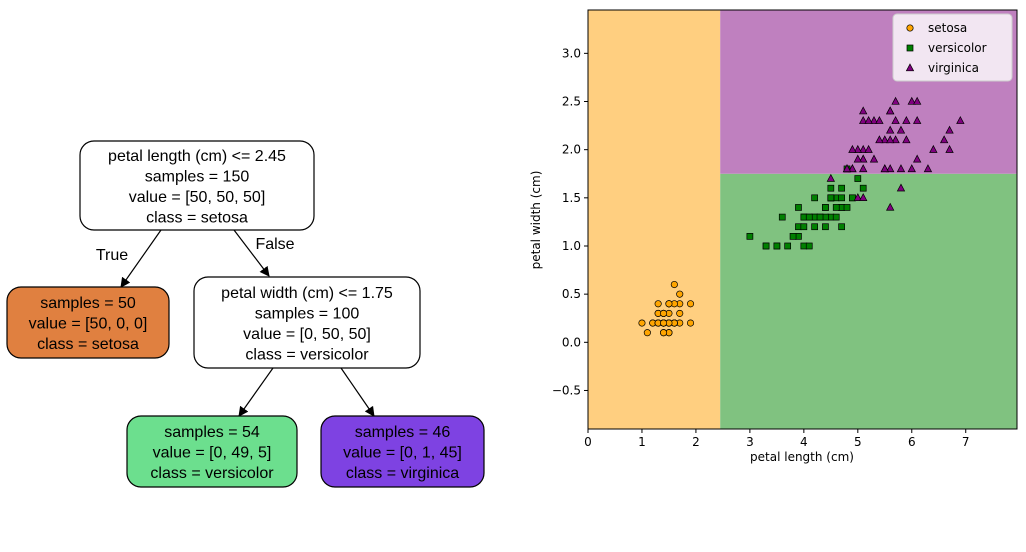  Describe the element at coordinates (654, 219) in the screenshot. I see `region-setosa` at that location.